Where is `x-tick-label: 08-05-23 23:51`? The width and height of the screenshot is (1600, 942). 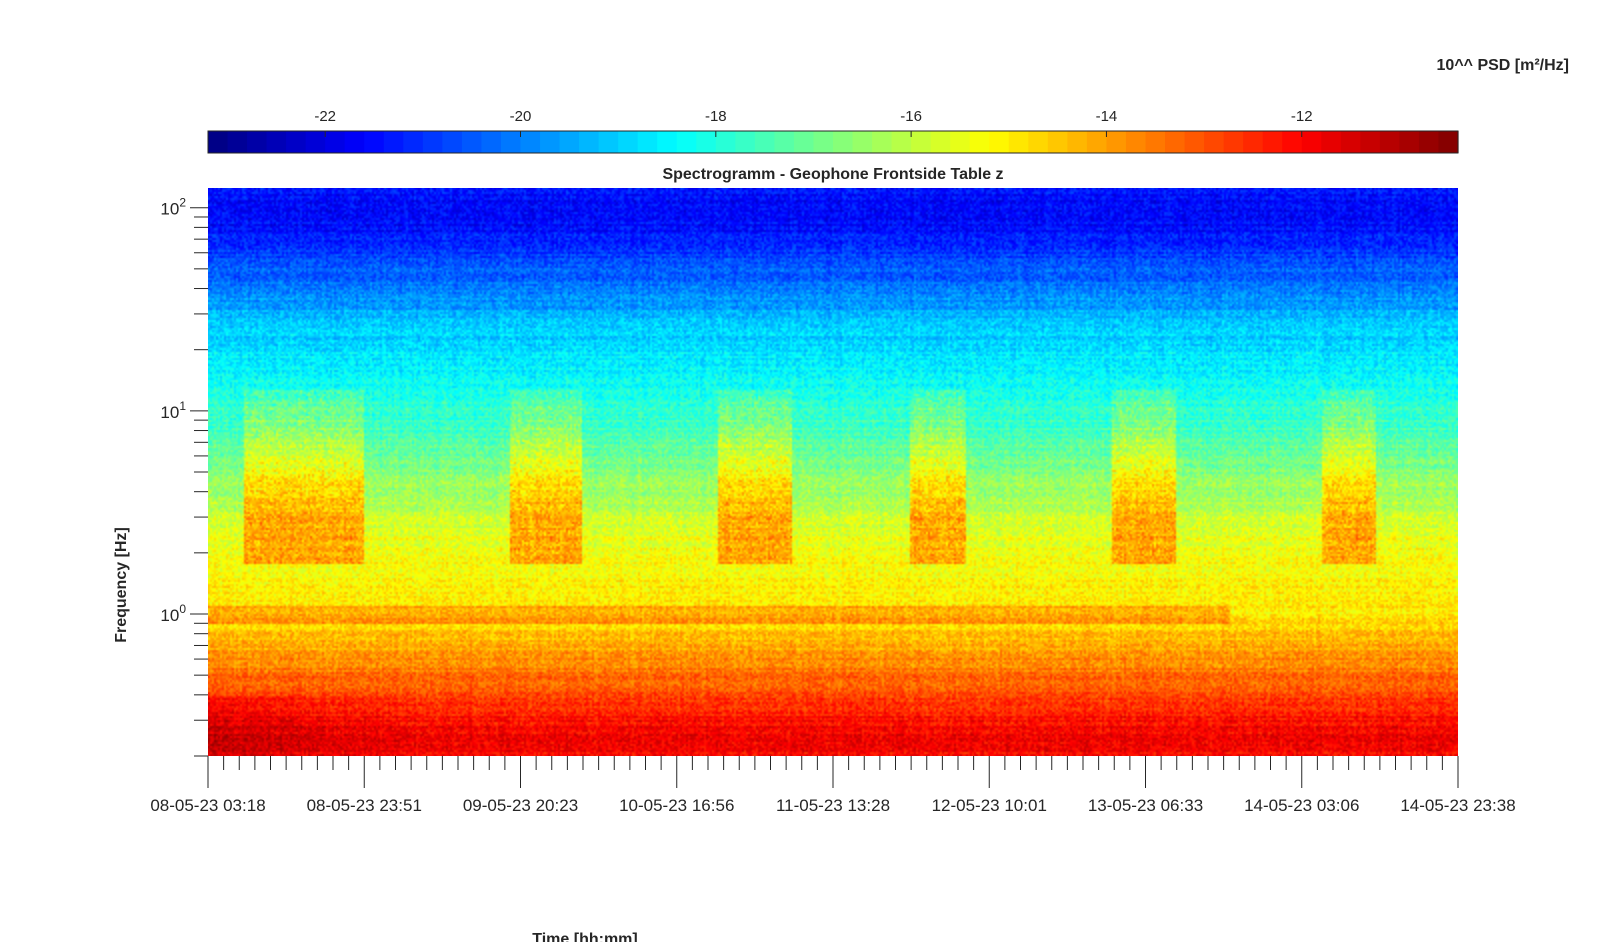 x-tick-label: 08-05-23 23:51 is located at coordinates (364, 805).